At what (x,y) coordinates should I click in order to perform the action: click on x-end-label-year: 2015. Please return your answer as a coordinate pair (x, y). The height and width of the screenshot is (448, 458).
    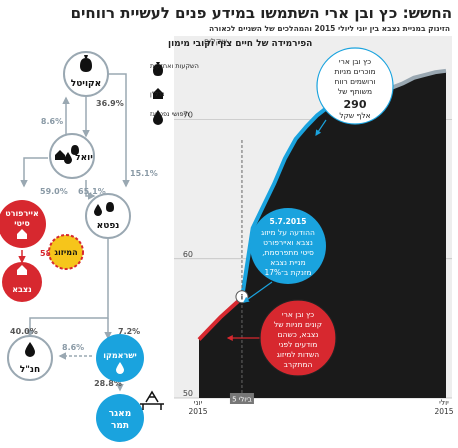
    Looking at the image, I should click on (443, 411).